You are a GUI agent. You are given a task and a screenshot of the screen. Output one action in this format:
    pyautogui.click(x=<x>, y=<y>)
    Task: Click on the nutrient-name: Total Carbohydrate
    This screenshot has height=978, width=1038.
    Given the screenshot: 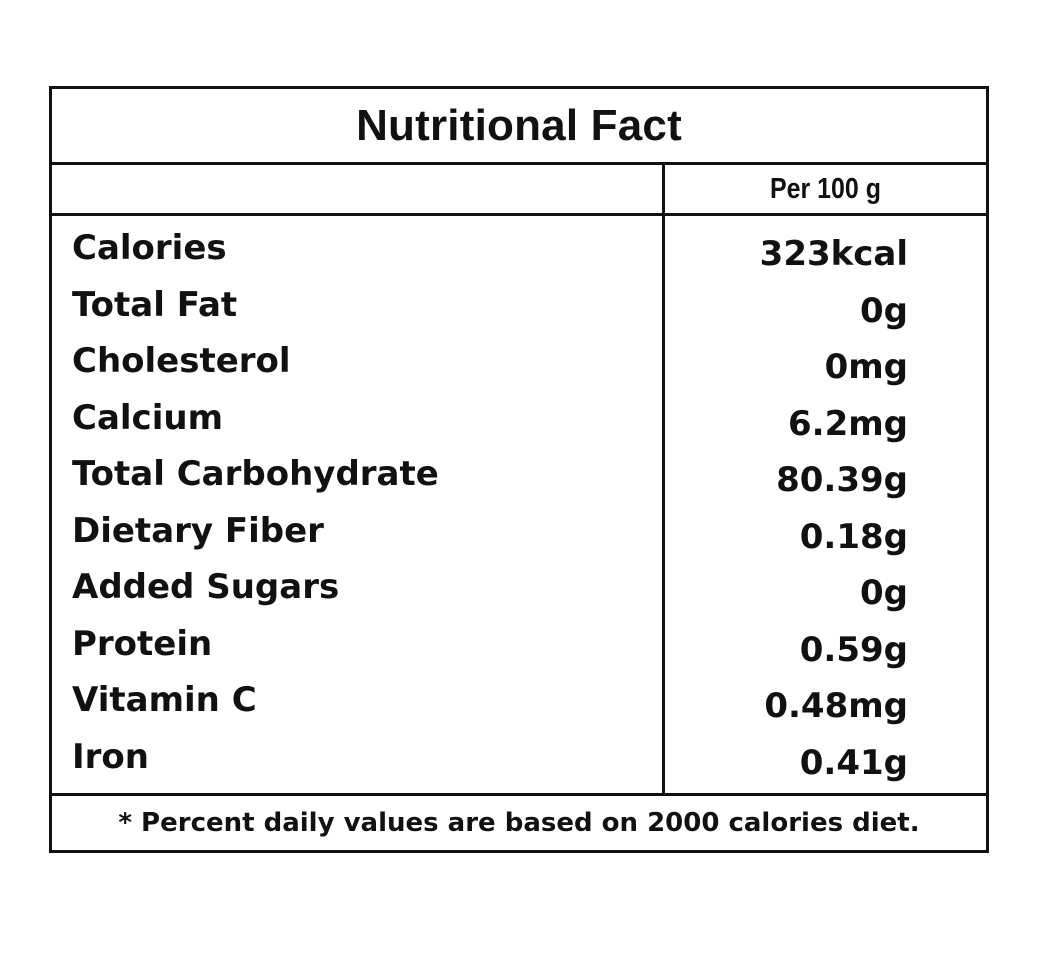 What is the action you would take?
    pyautogui.click(x=255, y=474)
    